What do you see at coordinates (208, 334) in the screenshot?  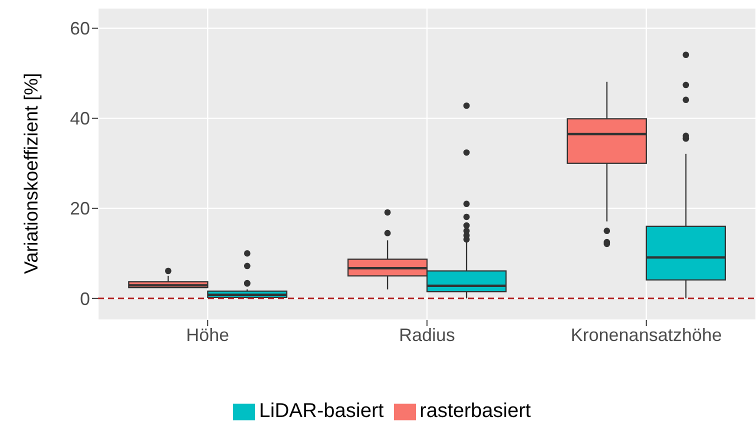 I see `x-tick-label: Höhe` at bounding box center [208, 334].